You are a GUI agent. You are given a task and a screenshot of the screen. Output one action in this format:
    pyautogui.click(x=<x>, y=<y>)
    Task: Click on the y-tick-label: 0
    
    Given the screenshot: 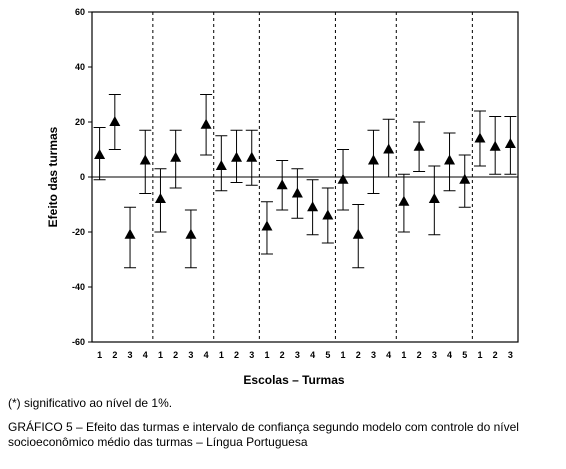 What is the action you would take?
    pyautogui.click(x=82, y=177)
    